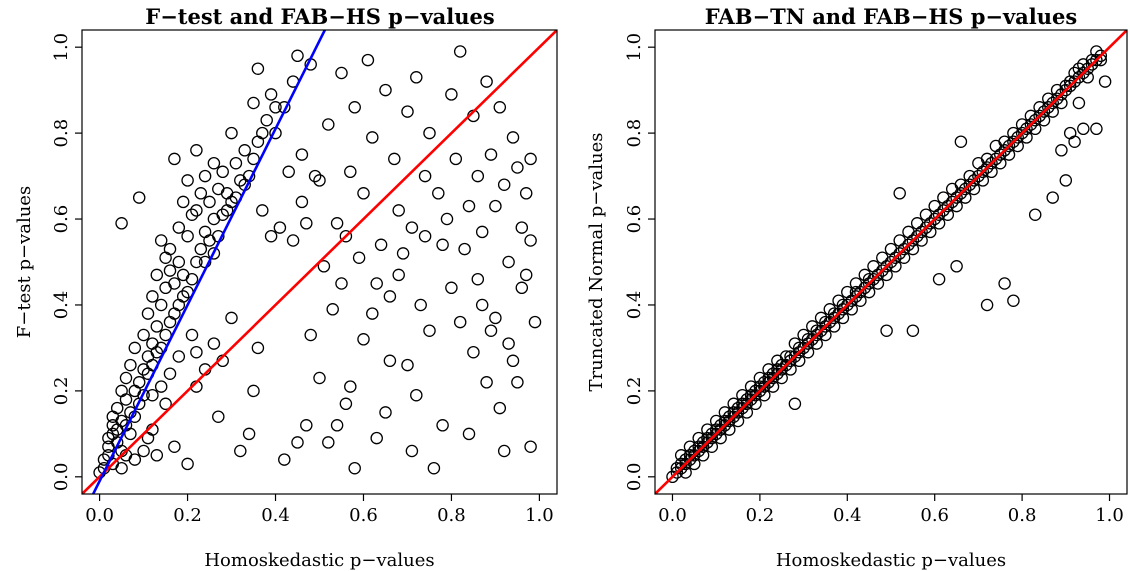 The height and width of the screenshot is (571, 1130). Describe the element at coordinates (319, 560) in the screenshot. I see `x-axis-label: Homoskedastic p−values` at that location.